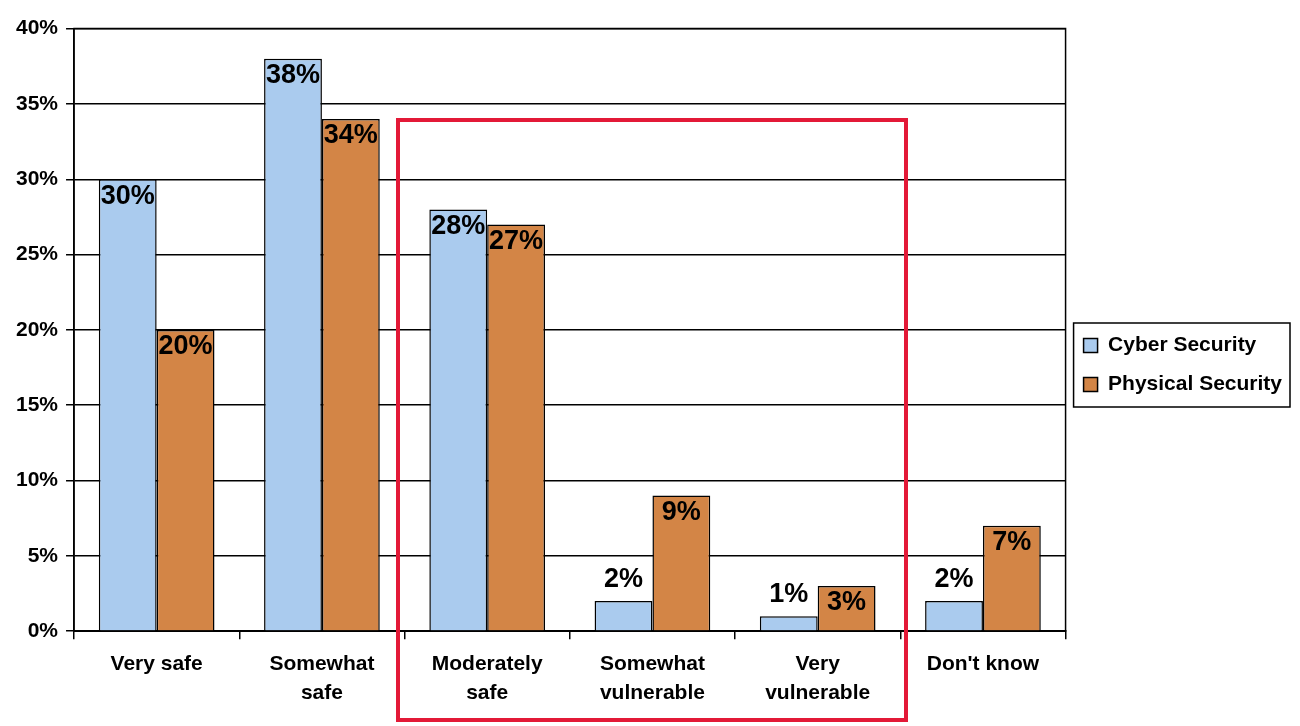 This screenshot has width=1300, height=726. I want to click on x-tick-label: Very vulnerable, so click(818, 677).